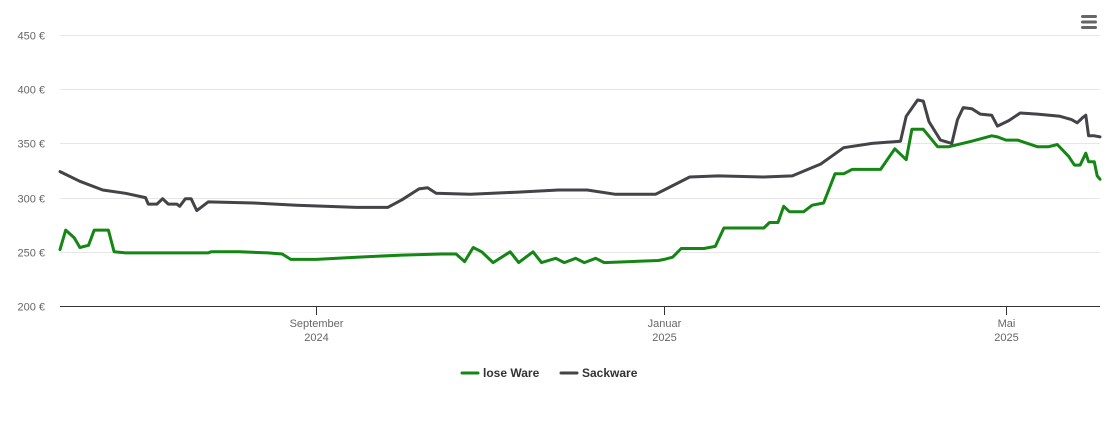 The height and width of the screenshot is (423, 1110). I want to click on y-tick-label: 300 €, so click(31, 200).